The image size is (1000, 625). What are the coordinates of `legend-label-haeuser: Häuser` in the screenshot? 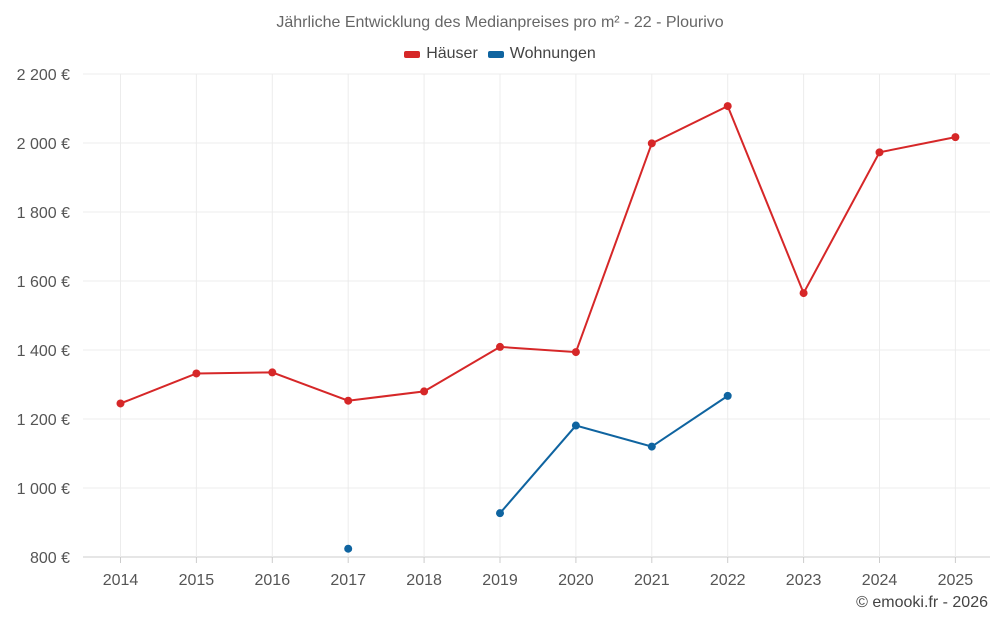 It's located at (452, 53).